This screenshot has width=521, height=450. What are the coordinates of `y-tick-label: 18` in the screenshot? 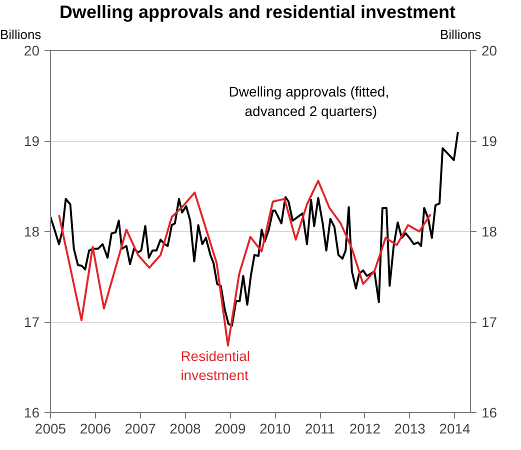 It's located at (32, 232).